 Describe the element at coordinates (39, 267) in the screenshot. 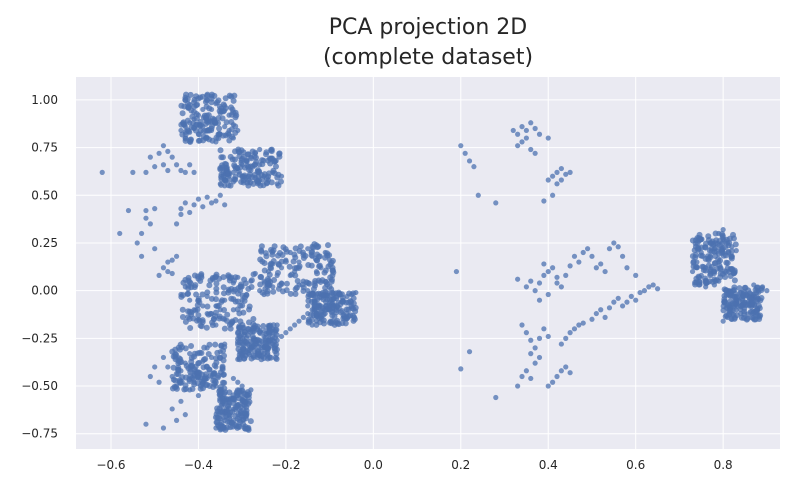

I see `y-axis-ticks: 1.00 0.75 0.50 0.25 0.00 −0.25 −0.50 −0.75` at that location.